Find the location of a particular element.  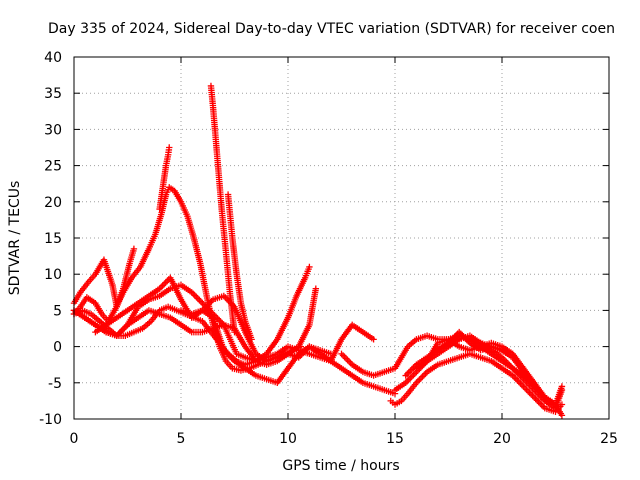

y-tick-label: 35 is located at coordinates (53, 94).